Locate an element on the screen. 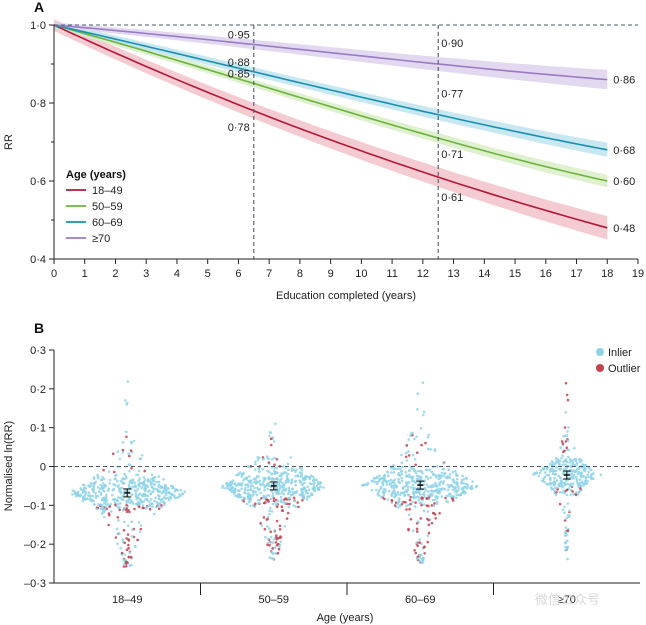  x-tick-label: 0 is located at coordinates (54, 274).